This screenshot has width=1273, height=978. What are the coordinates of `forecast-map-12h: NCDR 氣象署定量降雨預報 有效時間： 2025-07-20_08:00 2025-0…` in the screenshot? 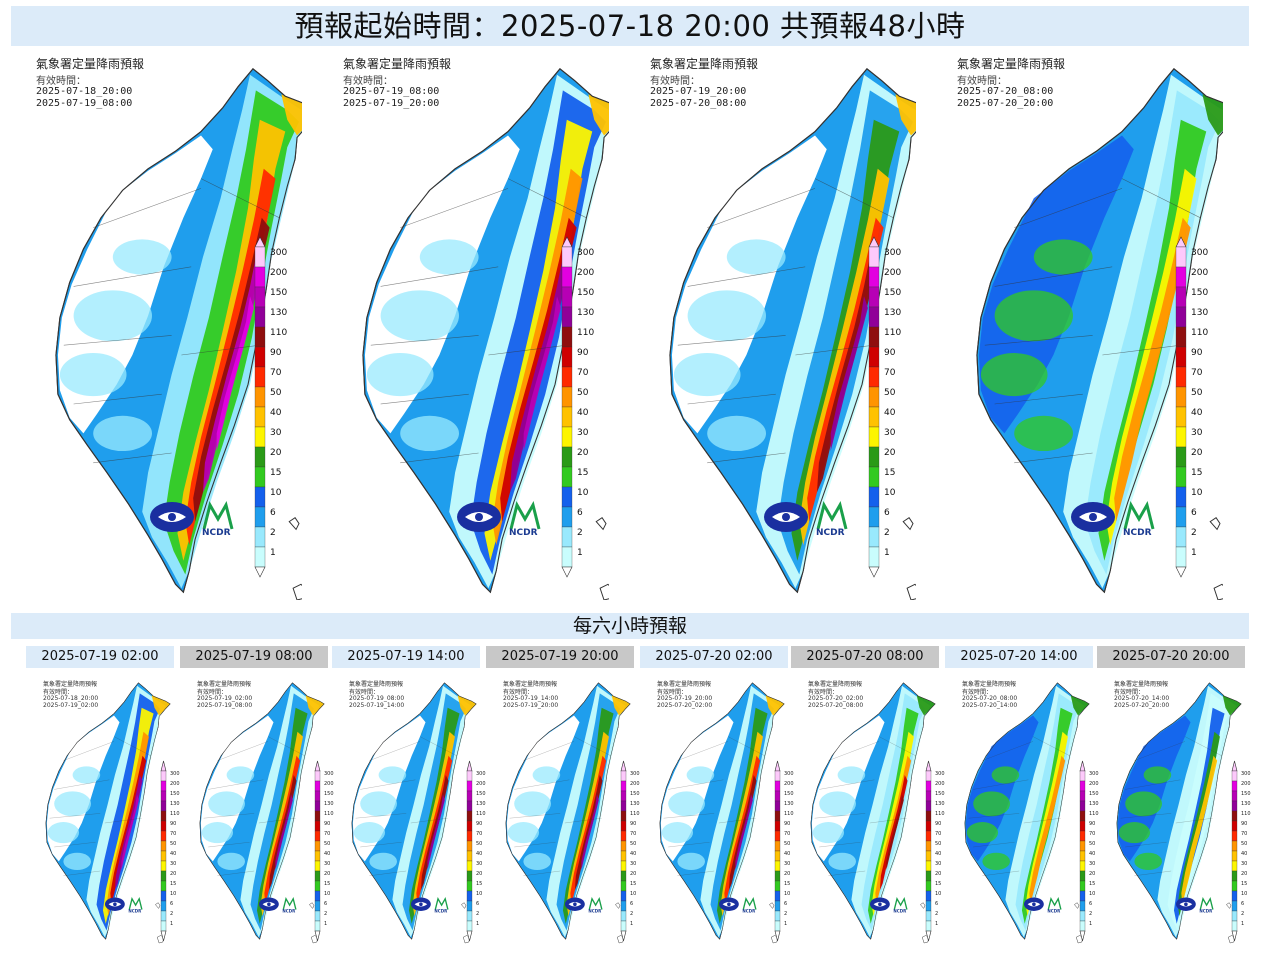 It's located at (1073, 327).